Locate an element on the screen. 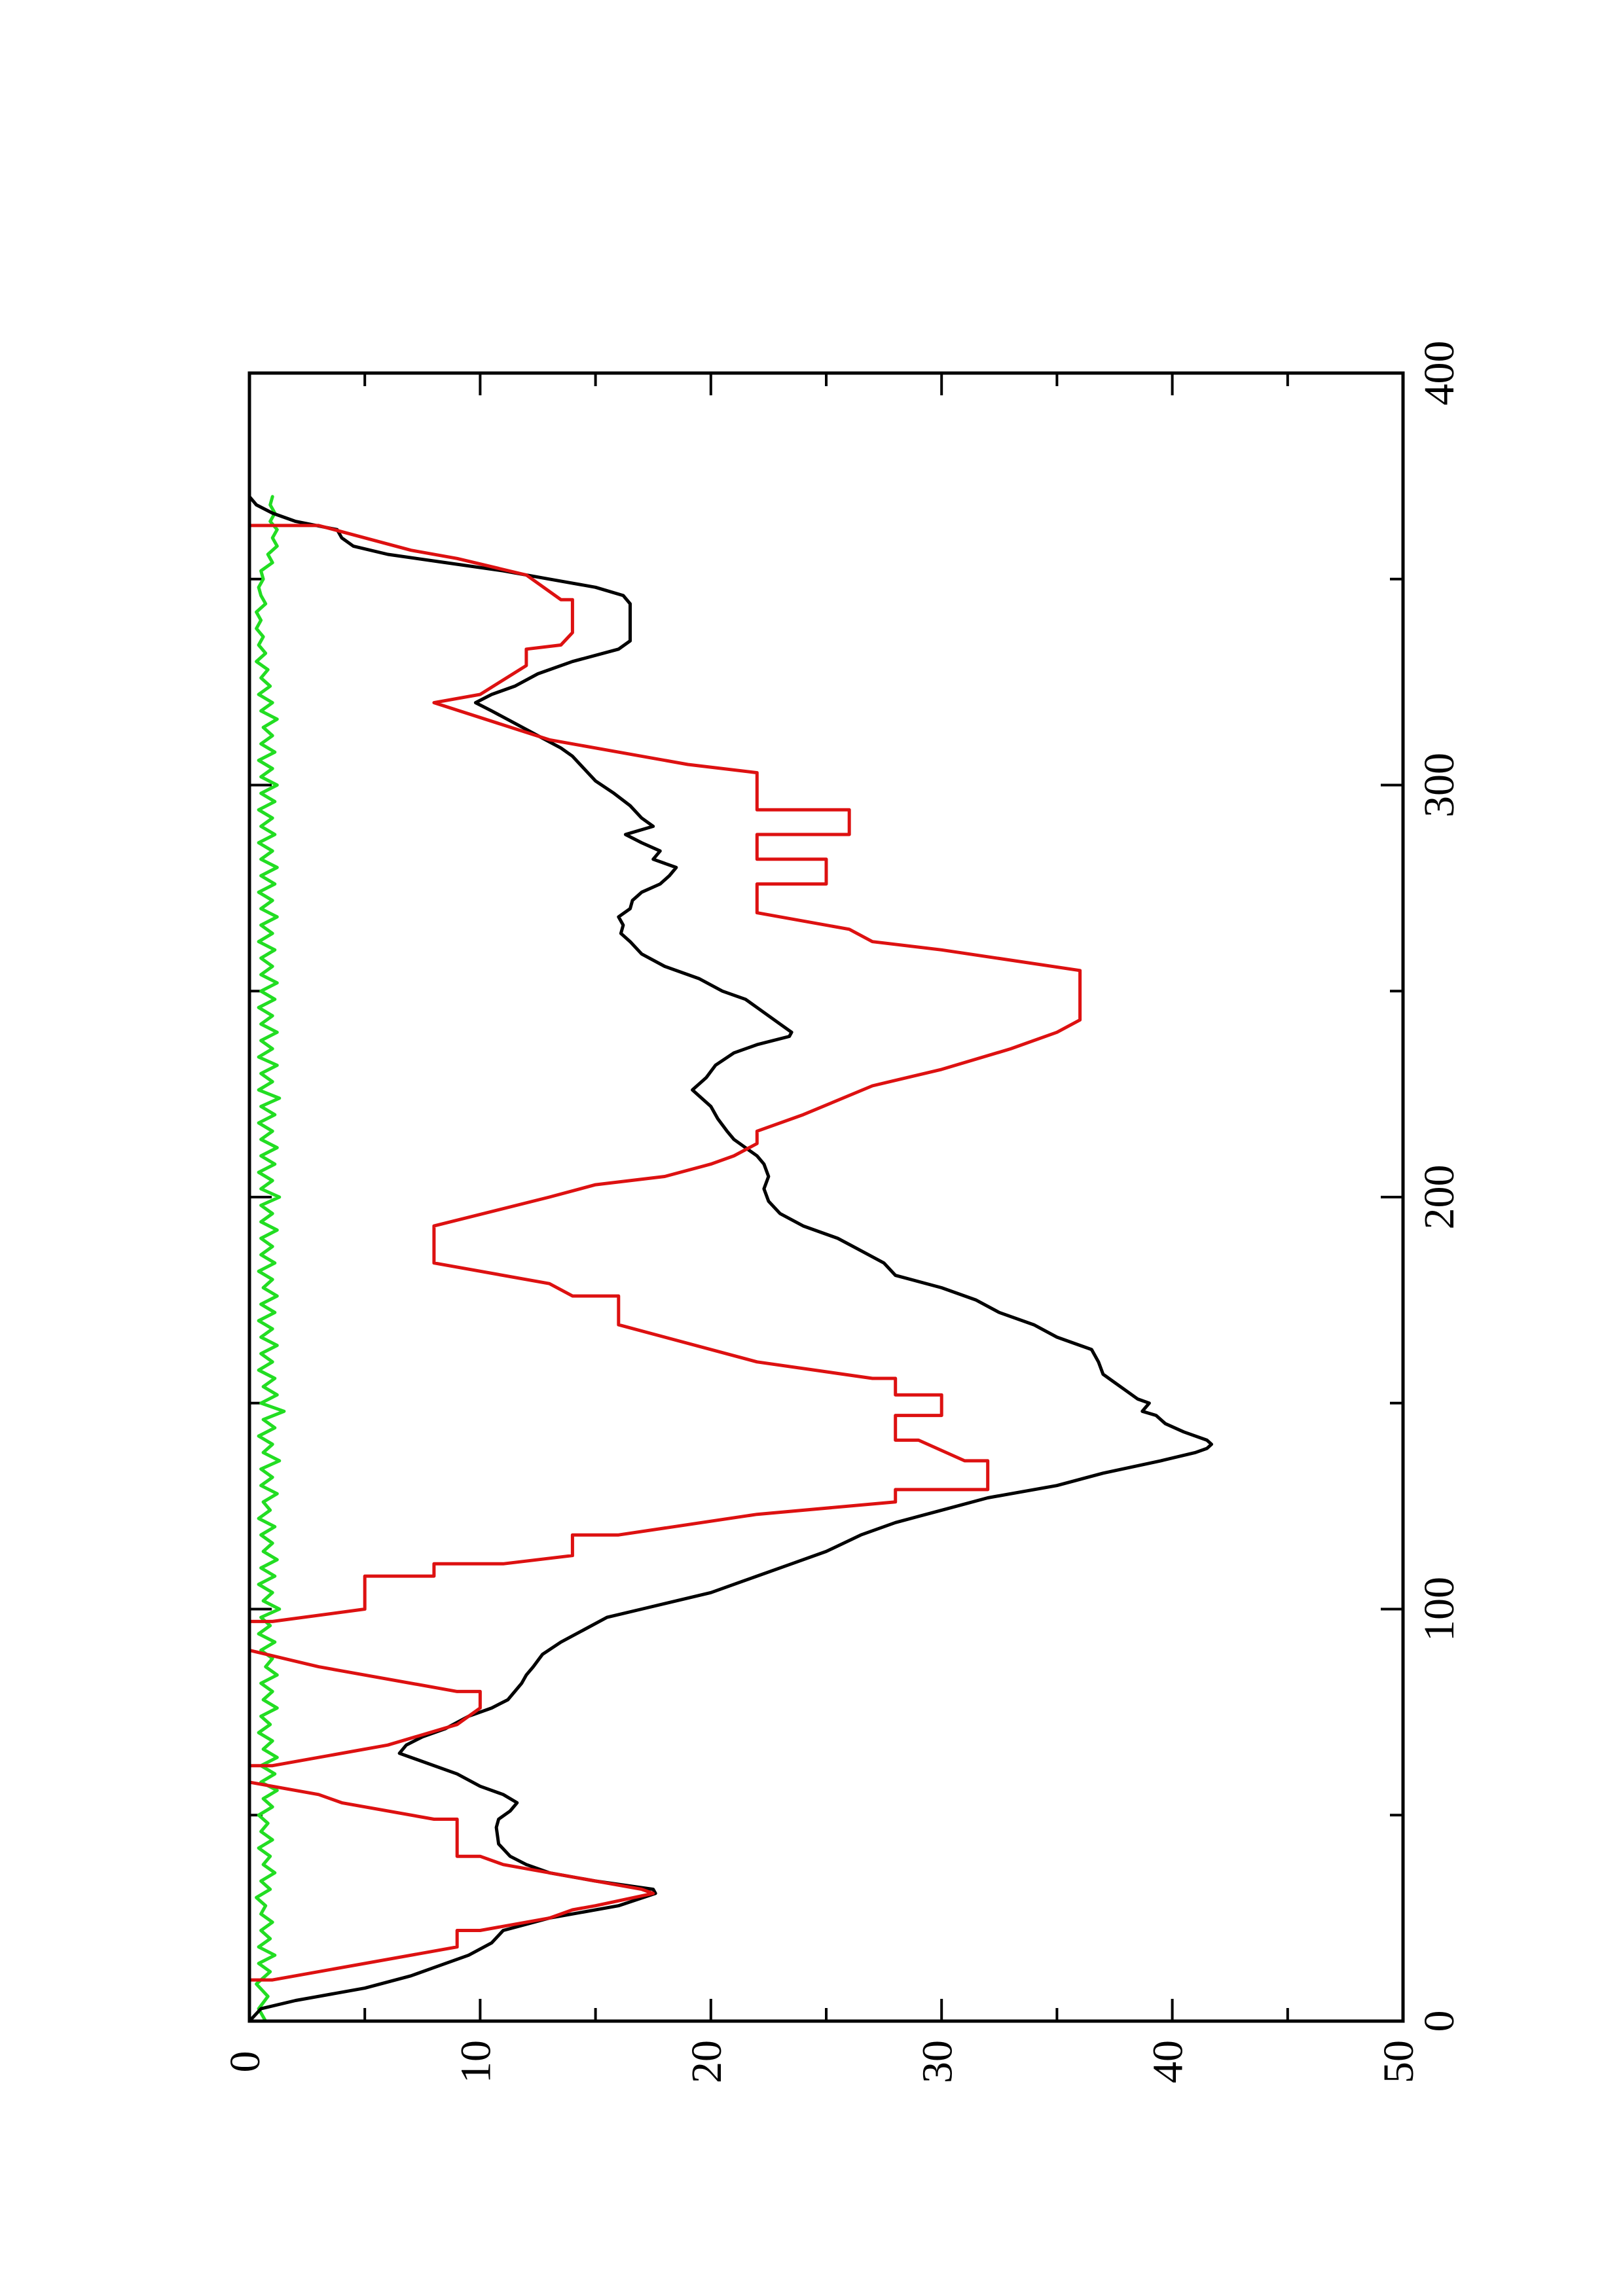 The image size is (1623, 2296). y-tick-label: 20 is located at coordinates (707, 2061).